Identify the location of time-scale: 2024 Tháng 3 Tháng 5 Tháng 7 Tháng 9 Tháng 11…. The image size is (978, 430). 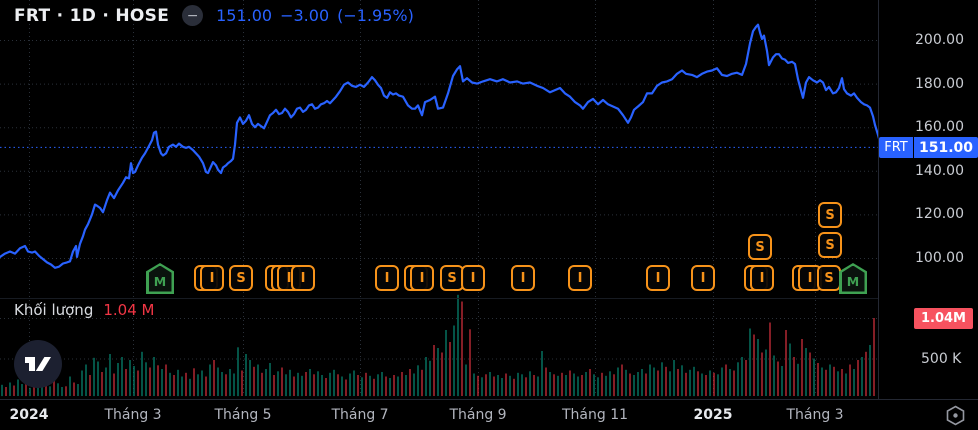
(489, 414).